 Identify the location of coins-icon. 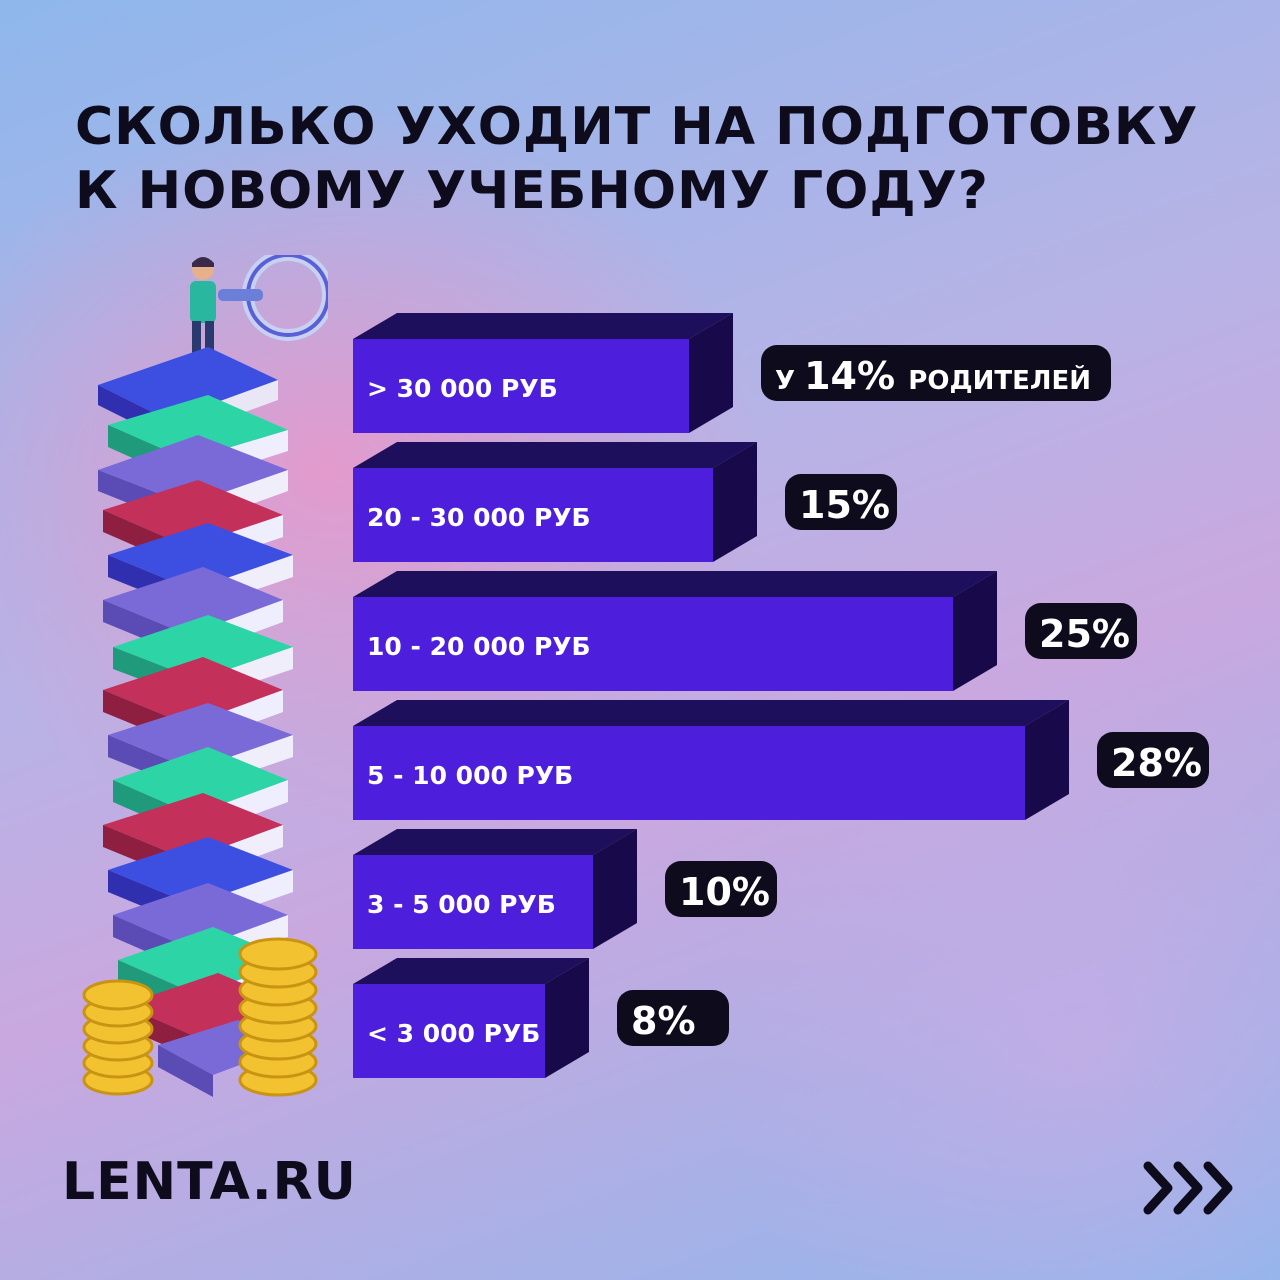
(200, 1017).